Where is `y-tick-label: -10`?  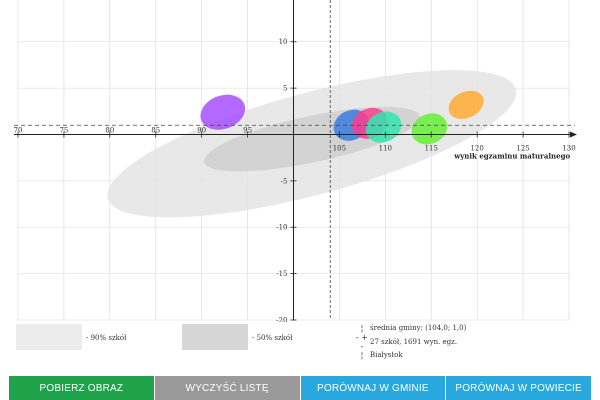
y-tick-label: -10 is located at coordinates (281, 228).